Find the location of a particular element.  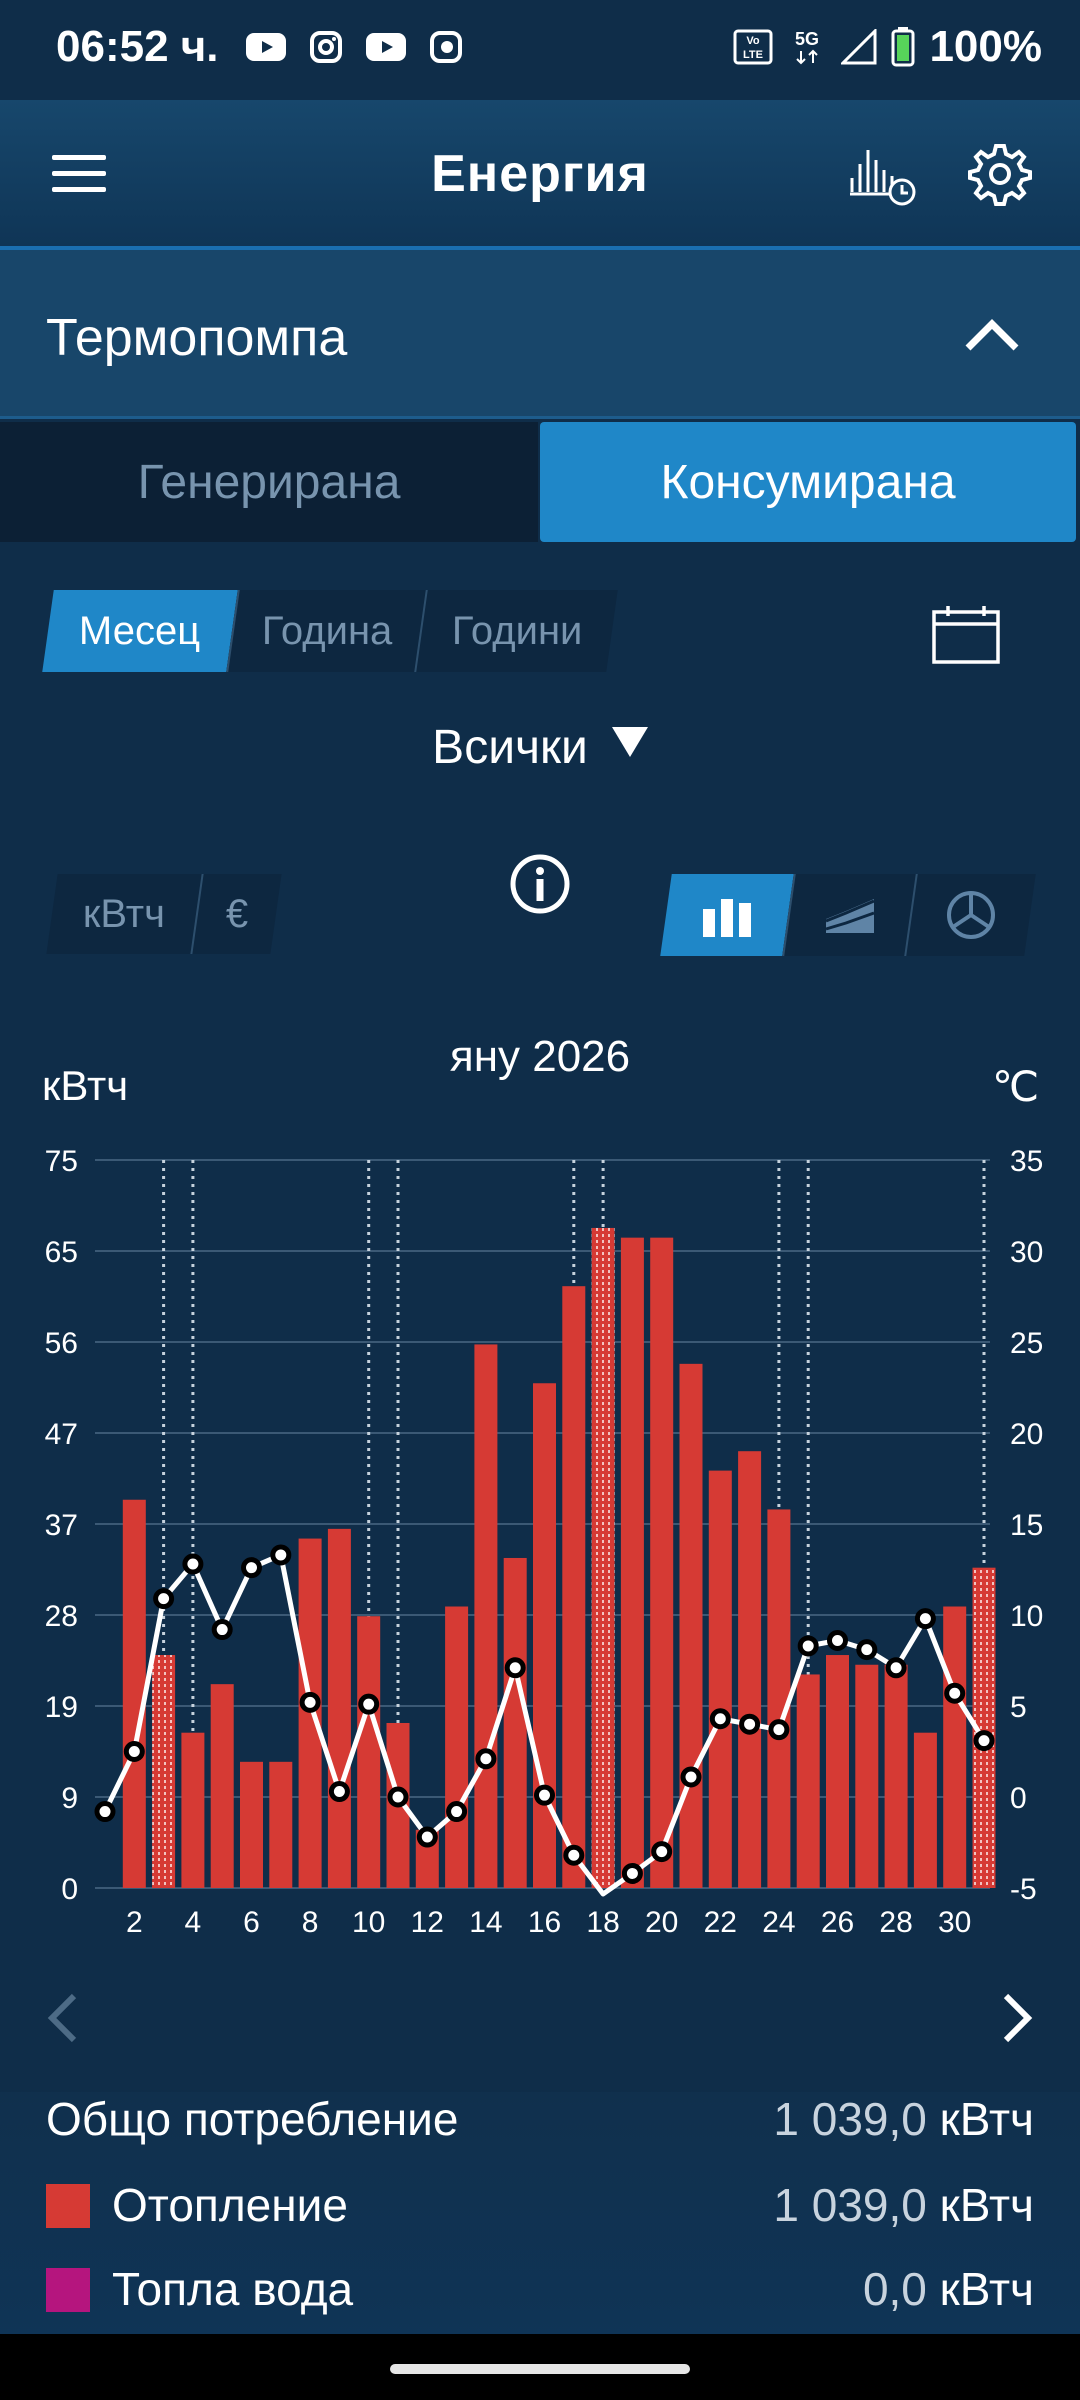

y-tick-label-right: 15 is located at coordinates (1026, 1525).